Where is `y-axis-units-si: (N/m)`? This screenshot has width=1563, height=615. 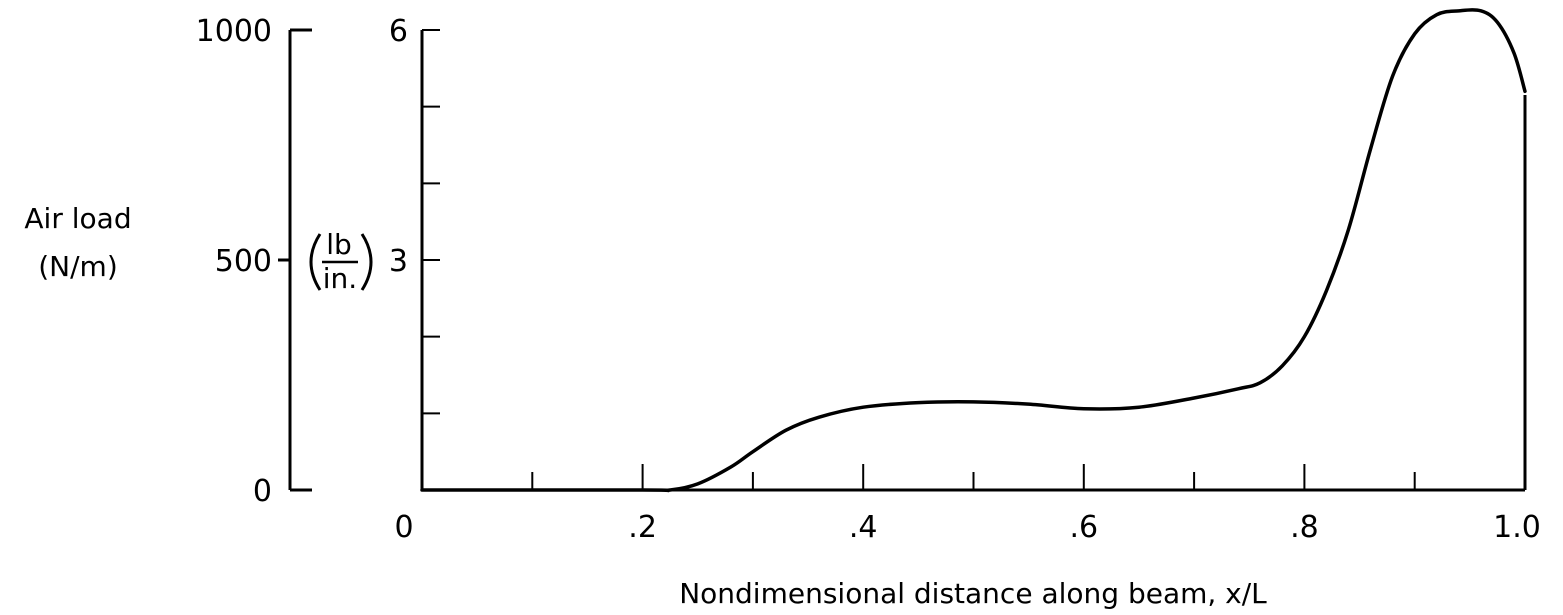
y-axis-units-si: (N/m) is located at coordinates (78, 266).